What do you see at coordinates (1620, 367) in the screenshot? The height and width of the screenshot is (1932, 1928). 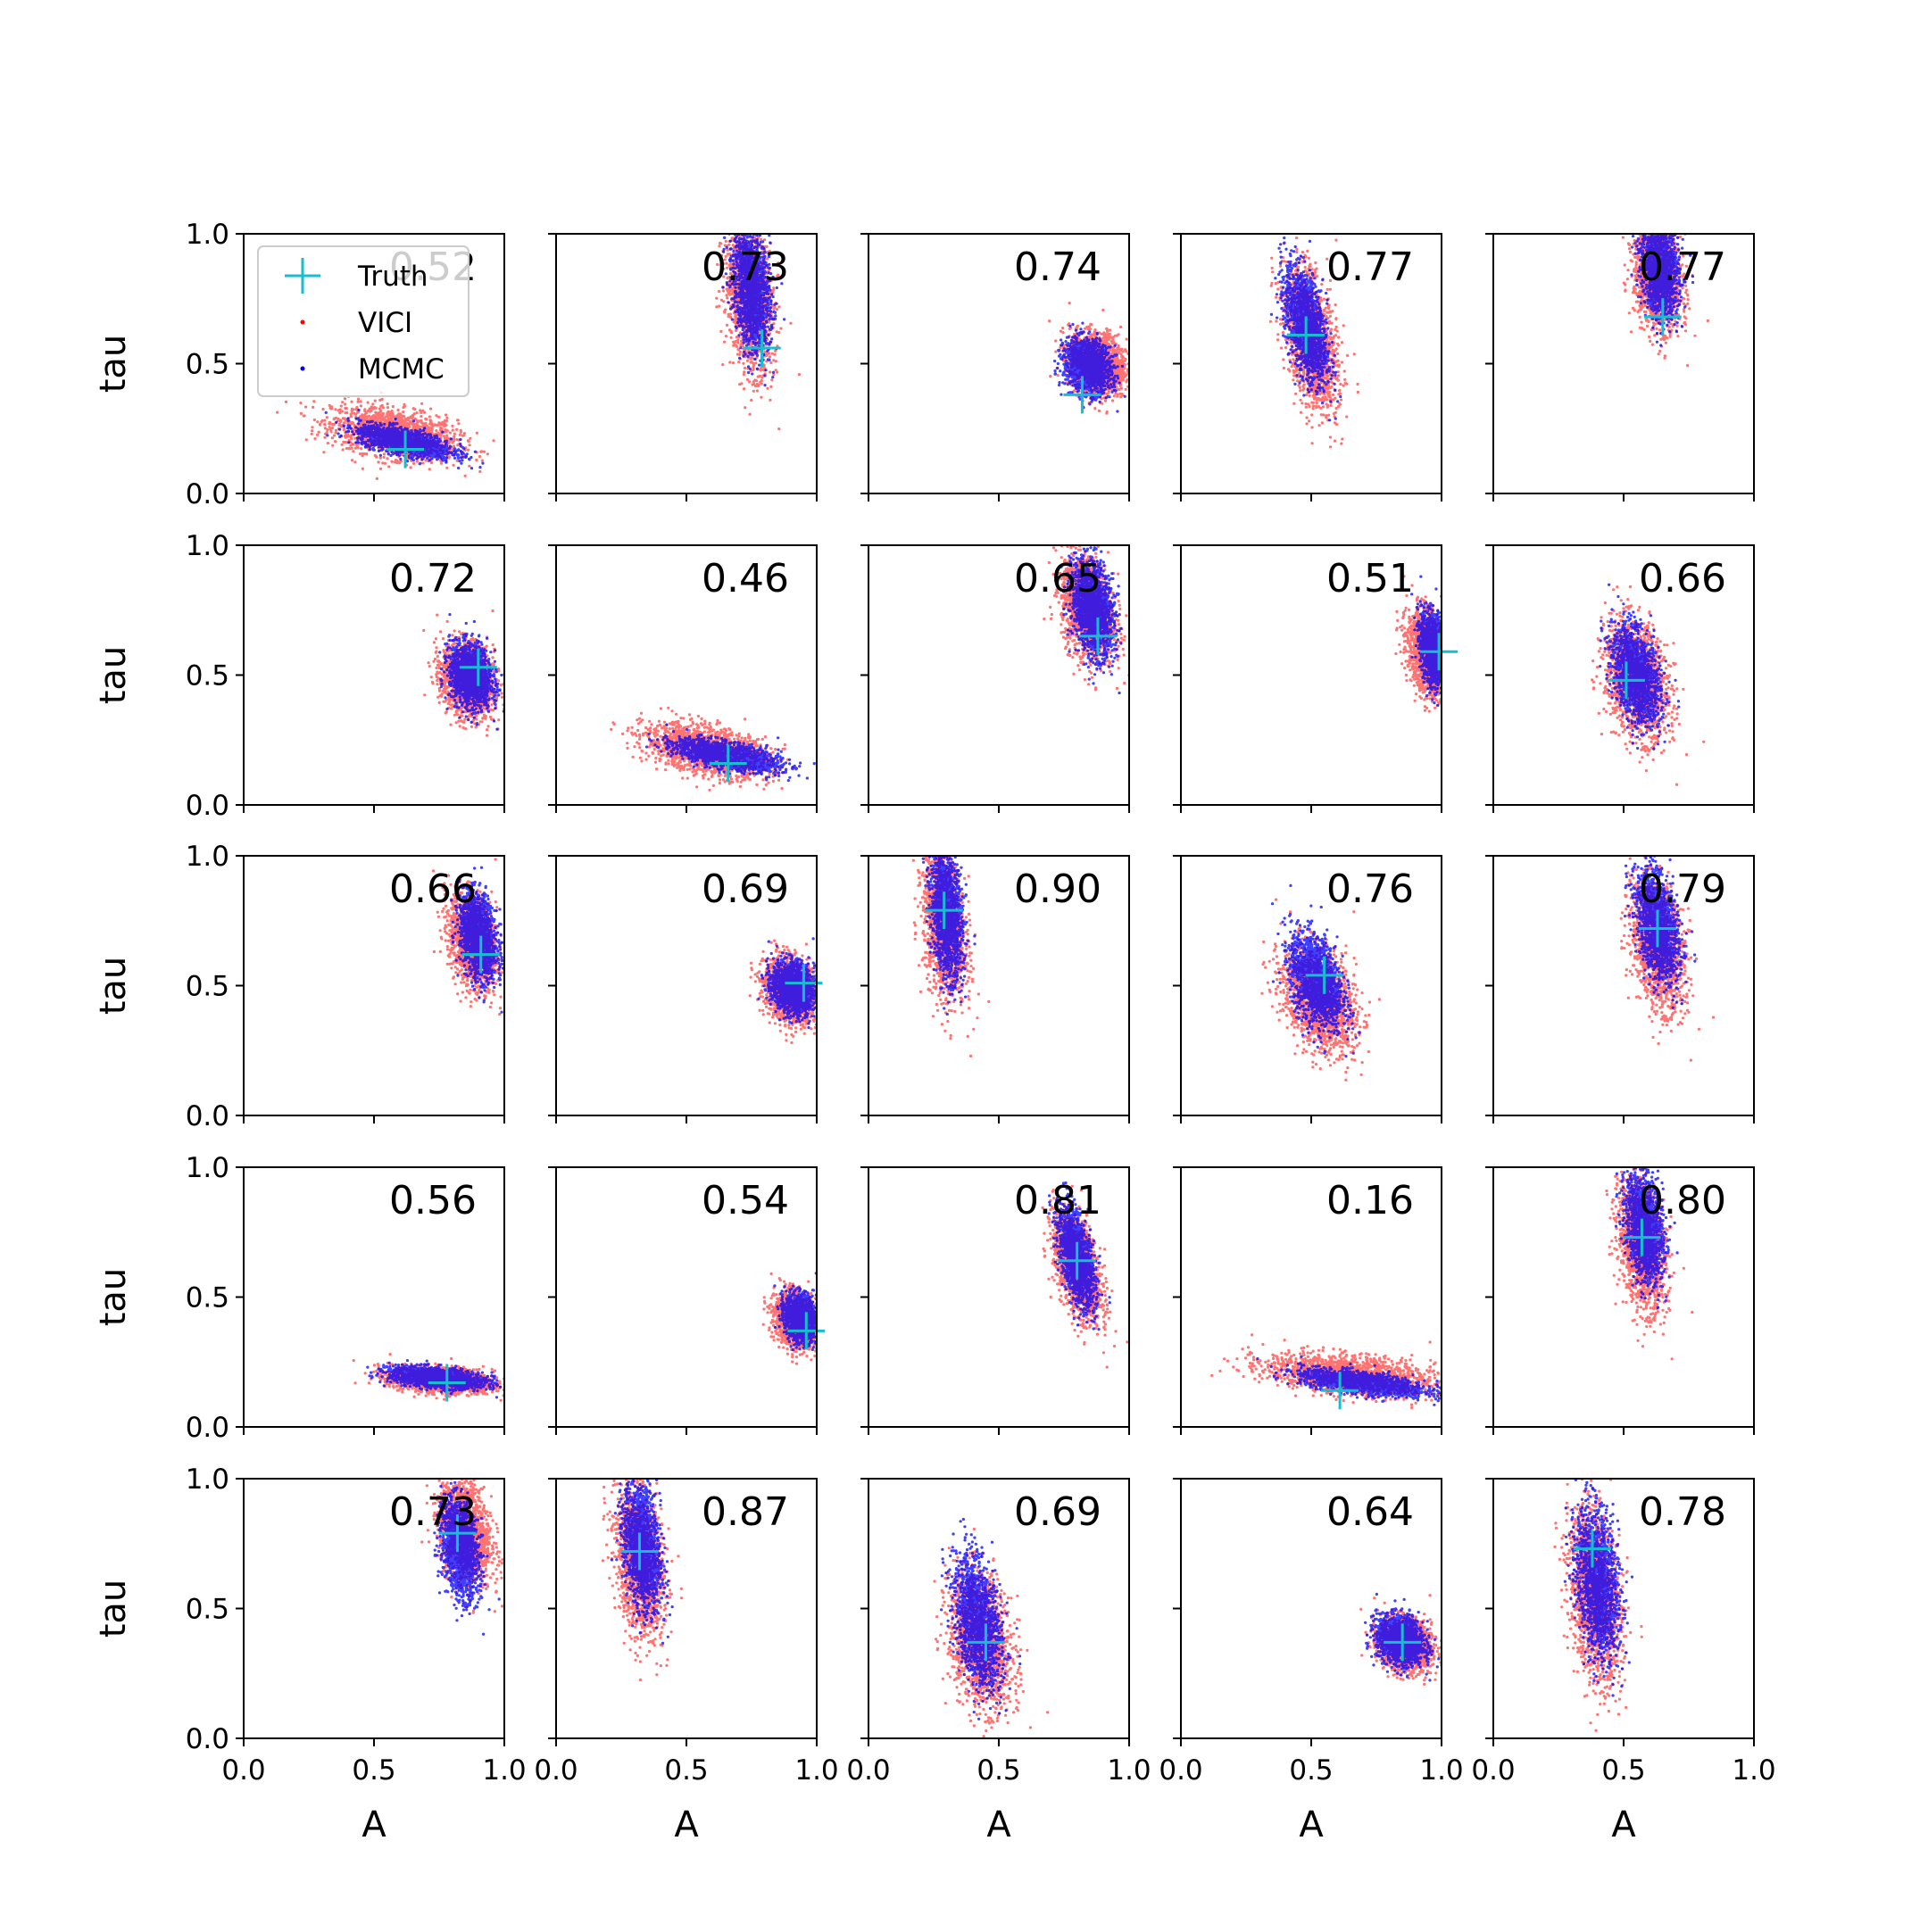 I see `panel-5: 0.77` at bounding box center [1620, 367].